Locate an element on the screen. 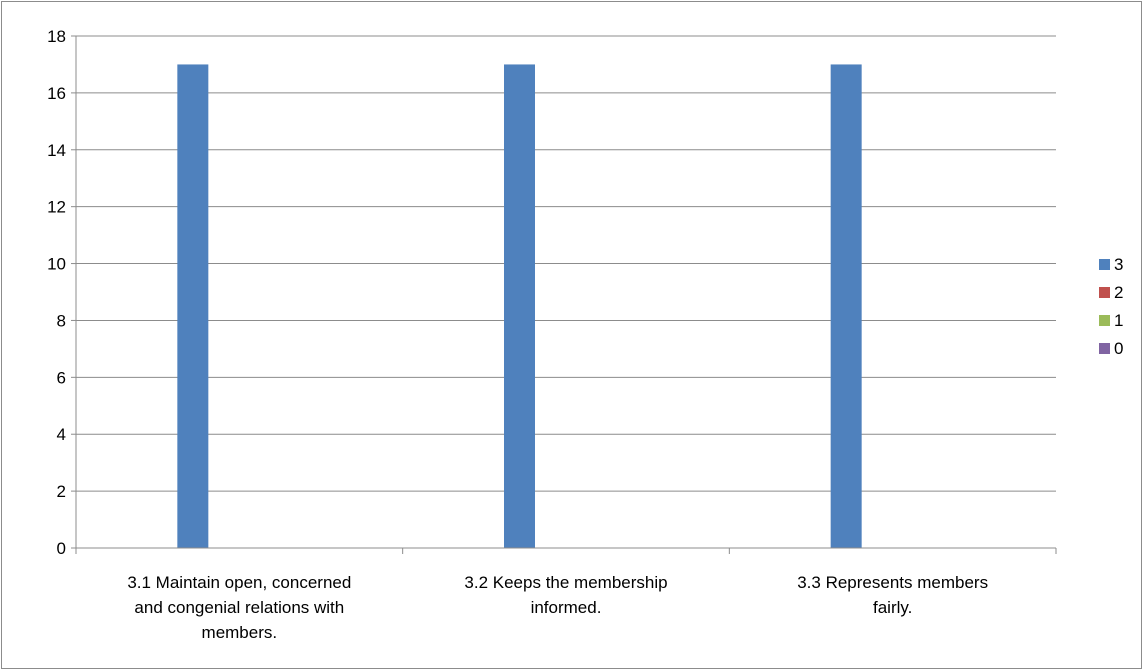 The width and height of the screenshot is (1145, 672). y-tick-label: 2 is located at coordinates (61, 491).